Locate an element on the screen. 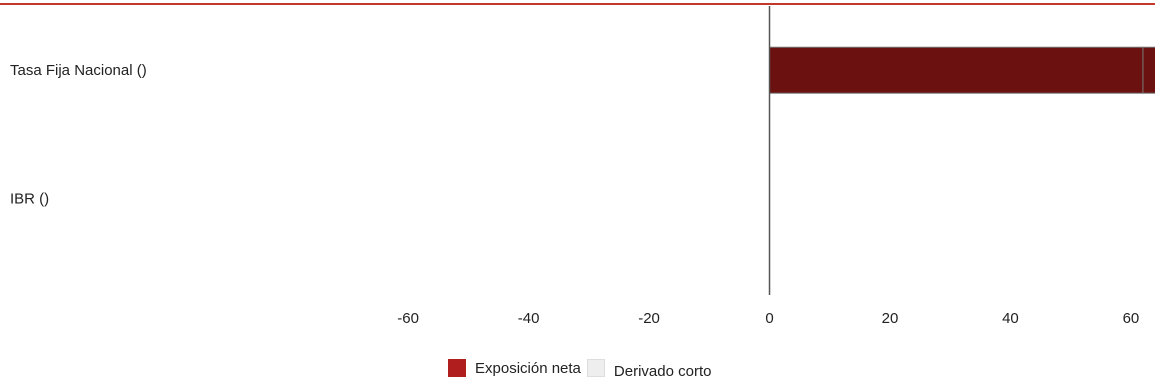 The height and width of the screenshot is (385, 1155). x-tick-label: 0 is located at coordinates (769, 318).